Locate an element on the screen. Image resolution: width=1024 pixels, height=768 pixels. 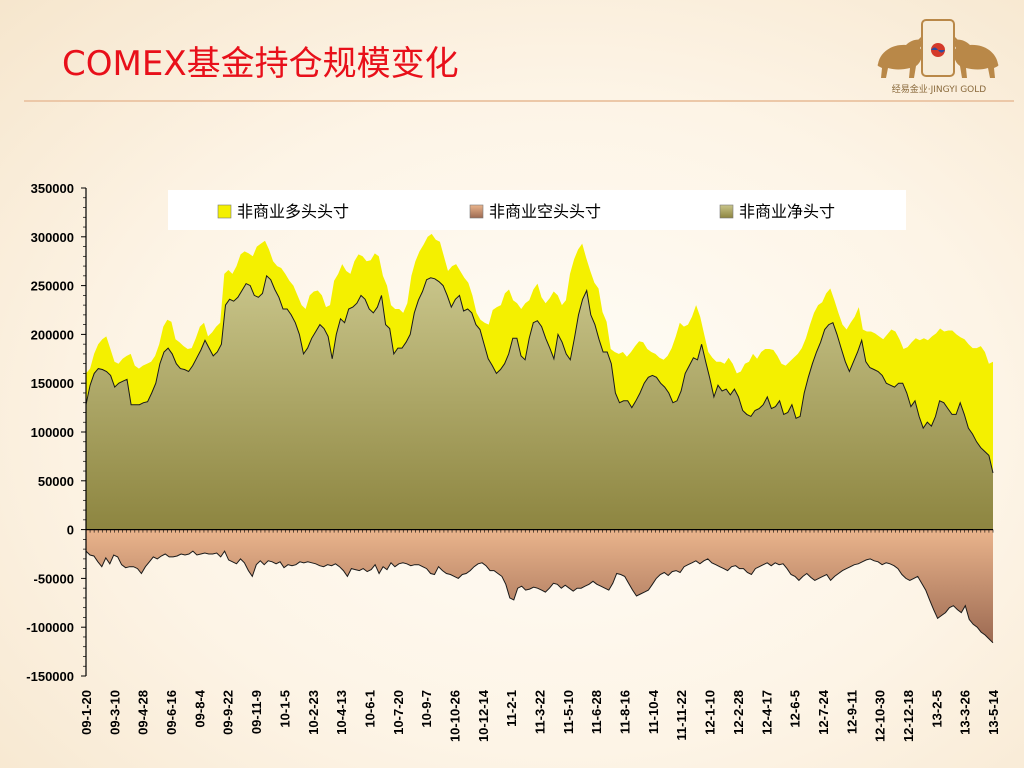
x-tick-label: 10-10-26 is located at coordinates (454, 716).